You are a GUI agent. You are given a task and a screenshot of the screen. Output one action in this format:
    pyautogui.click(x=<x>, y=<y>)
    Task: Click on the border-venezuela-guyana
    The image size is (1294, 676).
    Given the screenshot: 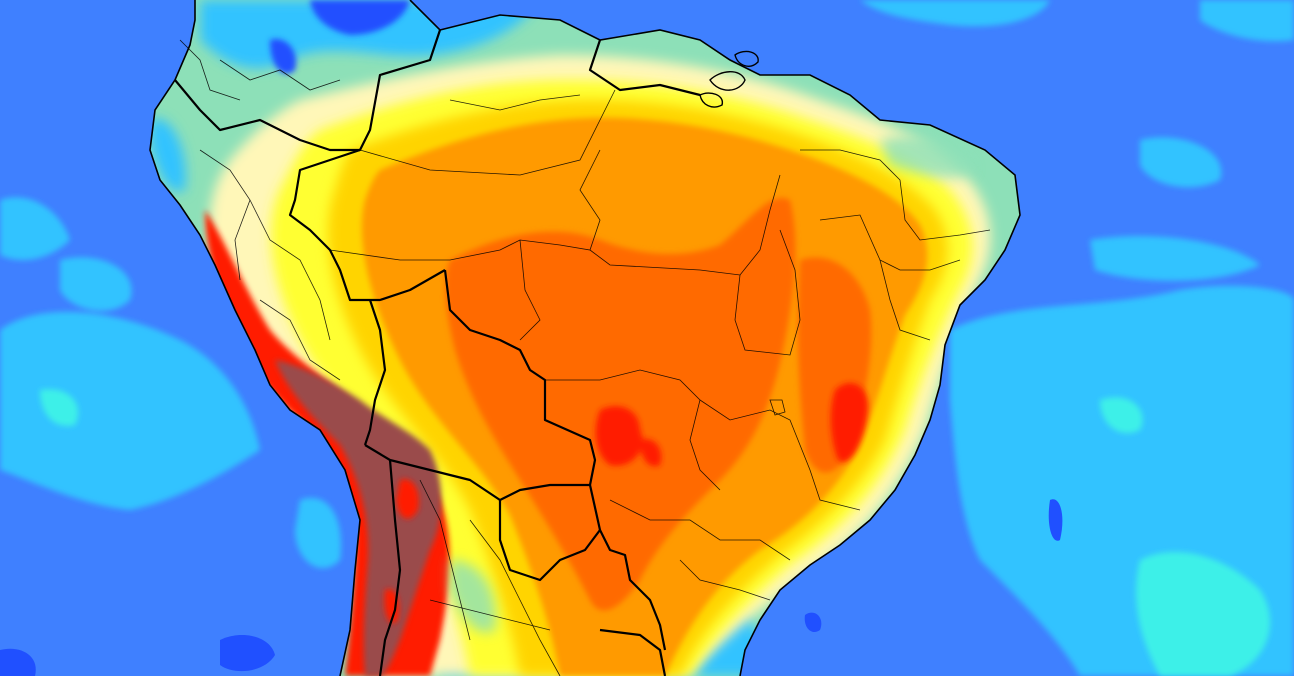 What is the action you would take?
    pyautogui.click(x=644, y=68)
    